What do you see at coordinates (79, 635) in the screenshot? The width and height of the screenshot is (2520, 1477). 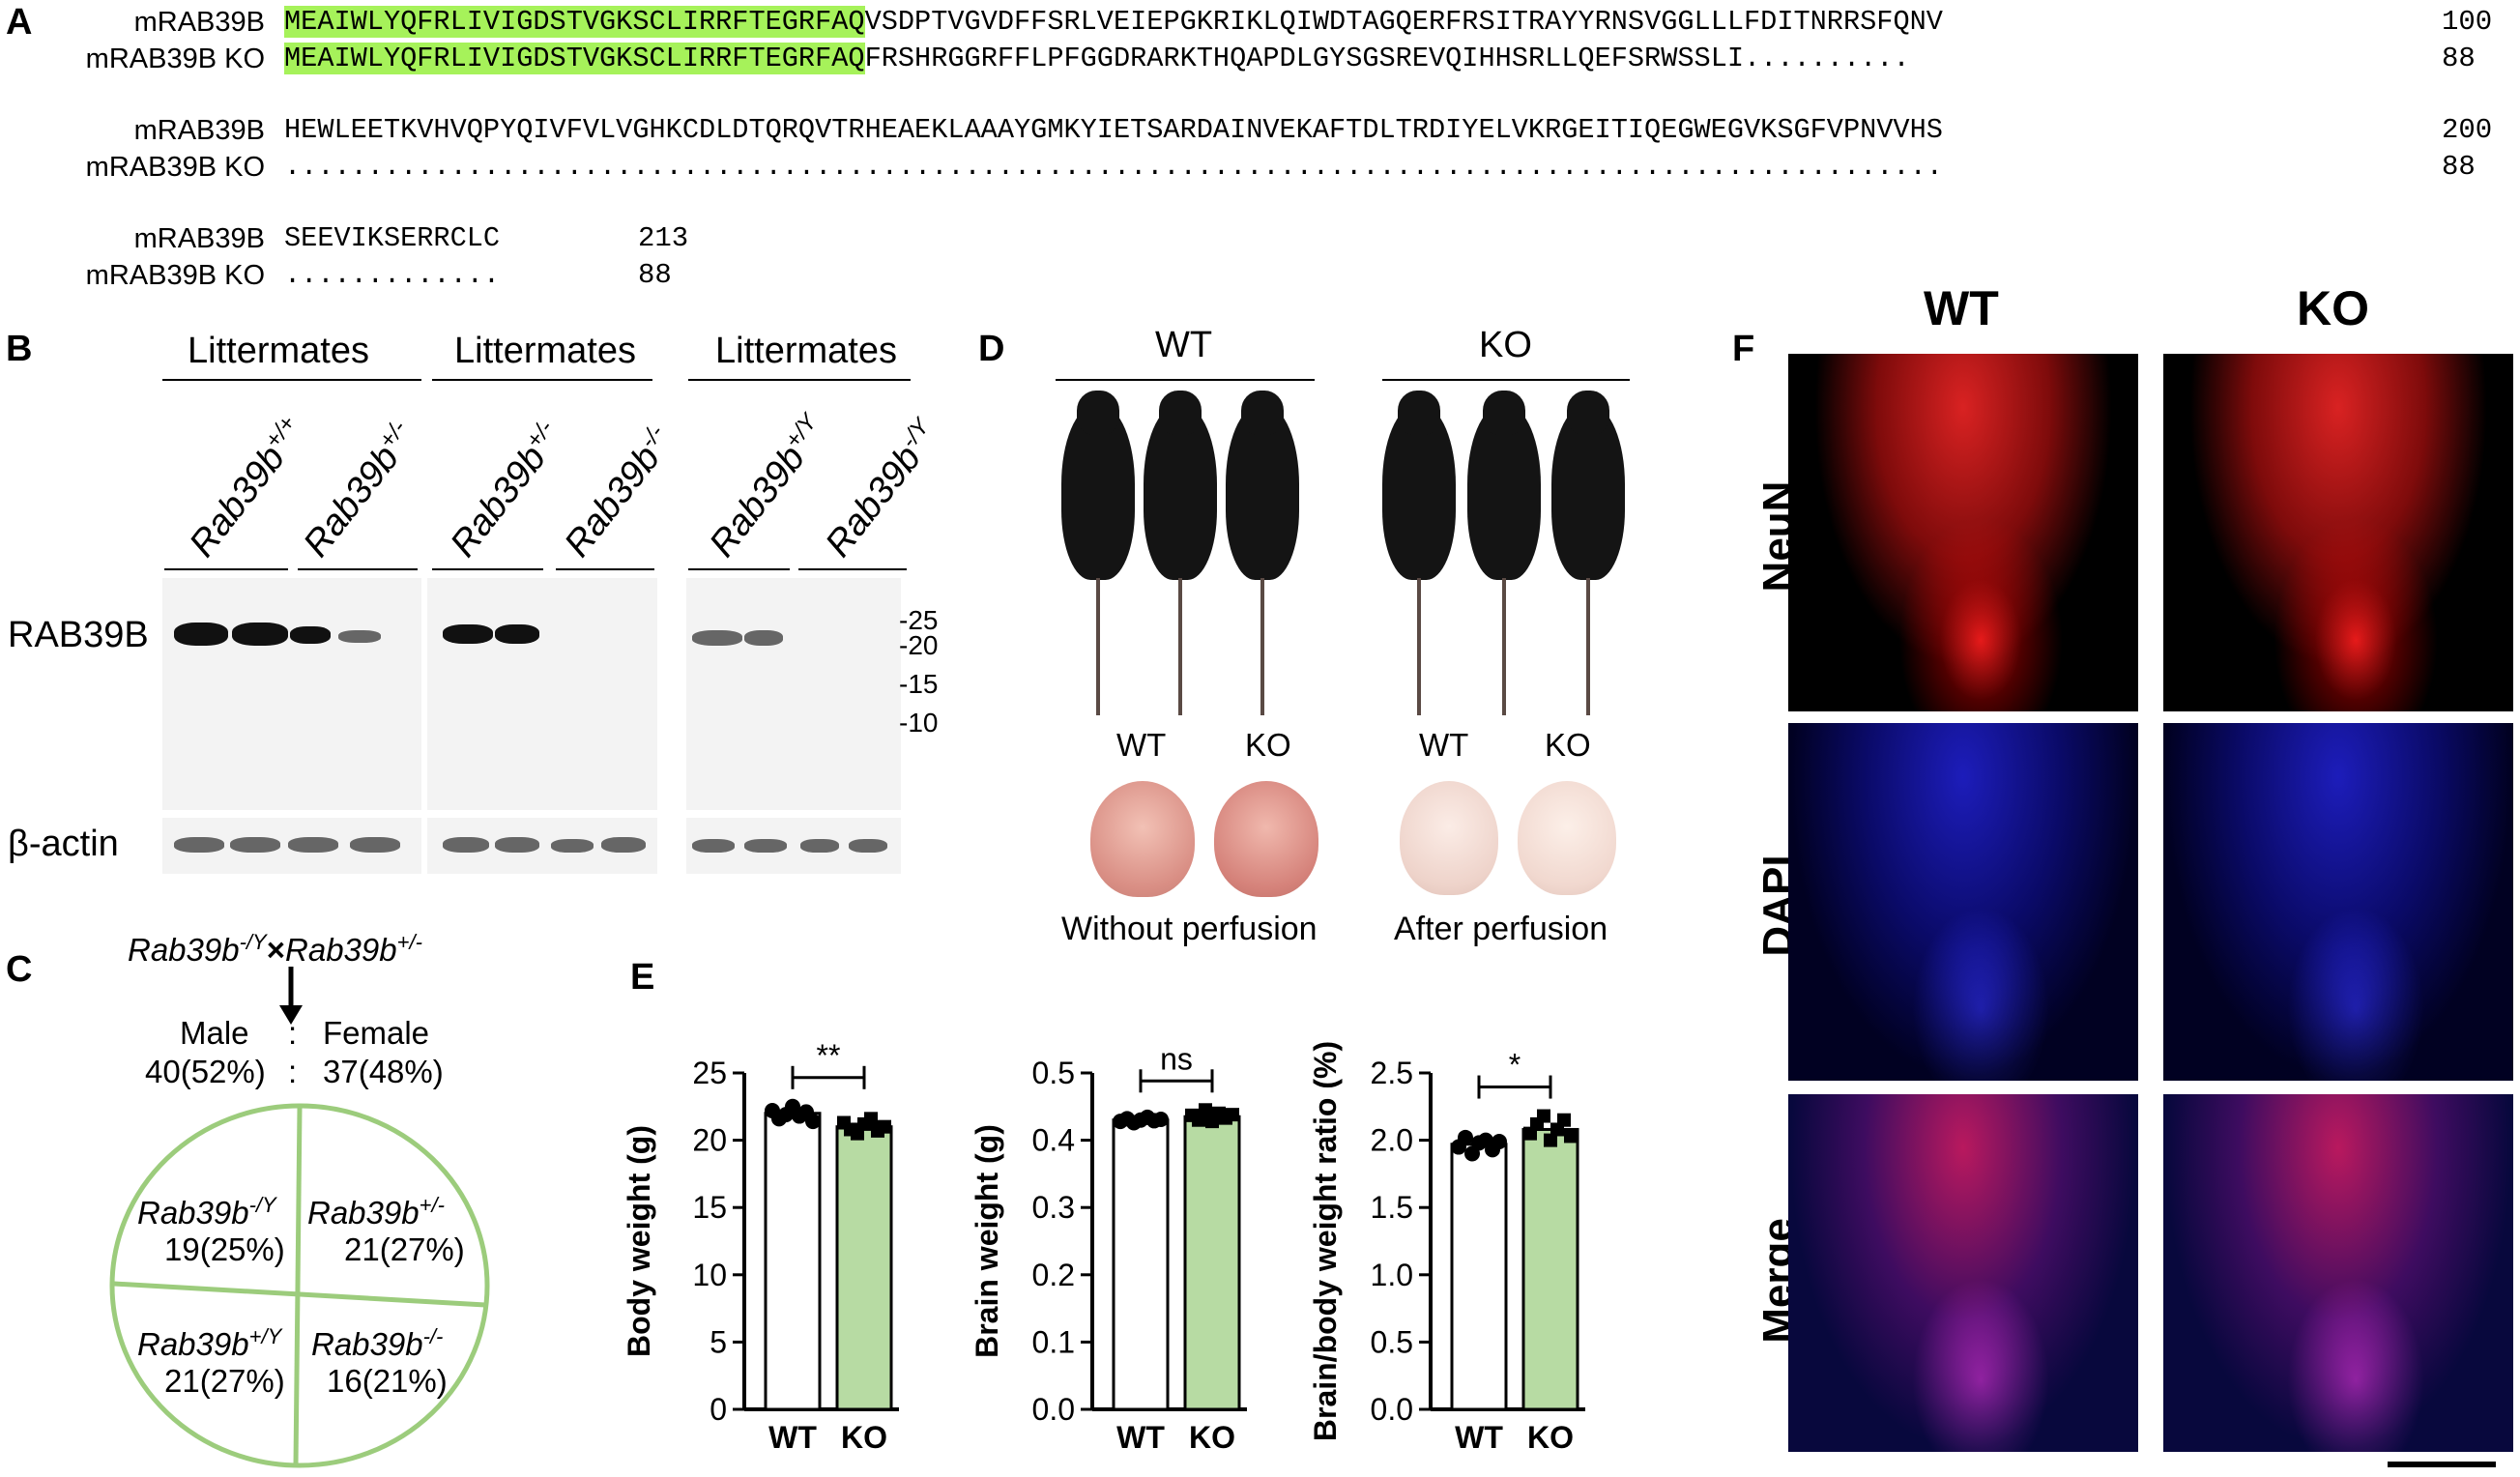 I see `row-label-rab39b: RAB39B` at bounding box center [79, 635].